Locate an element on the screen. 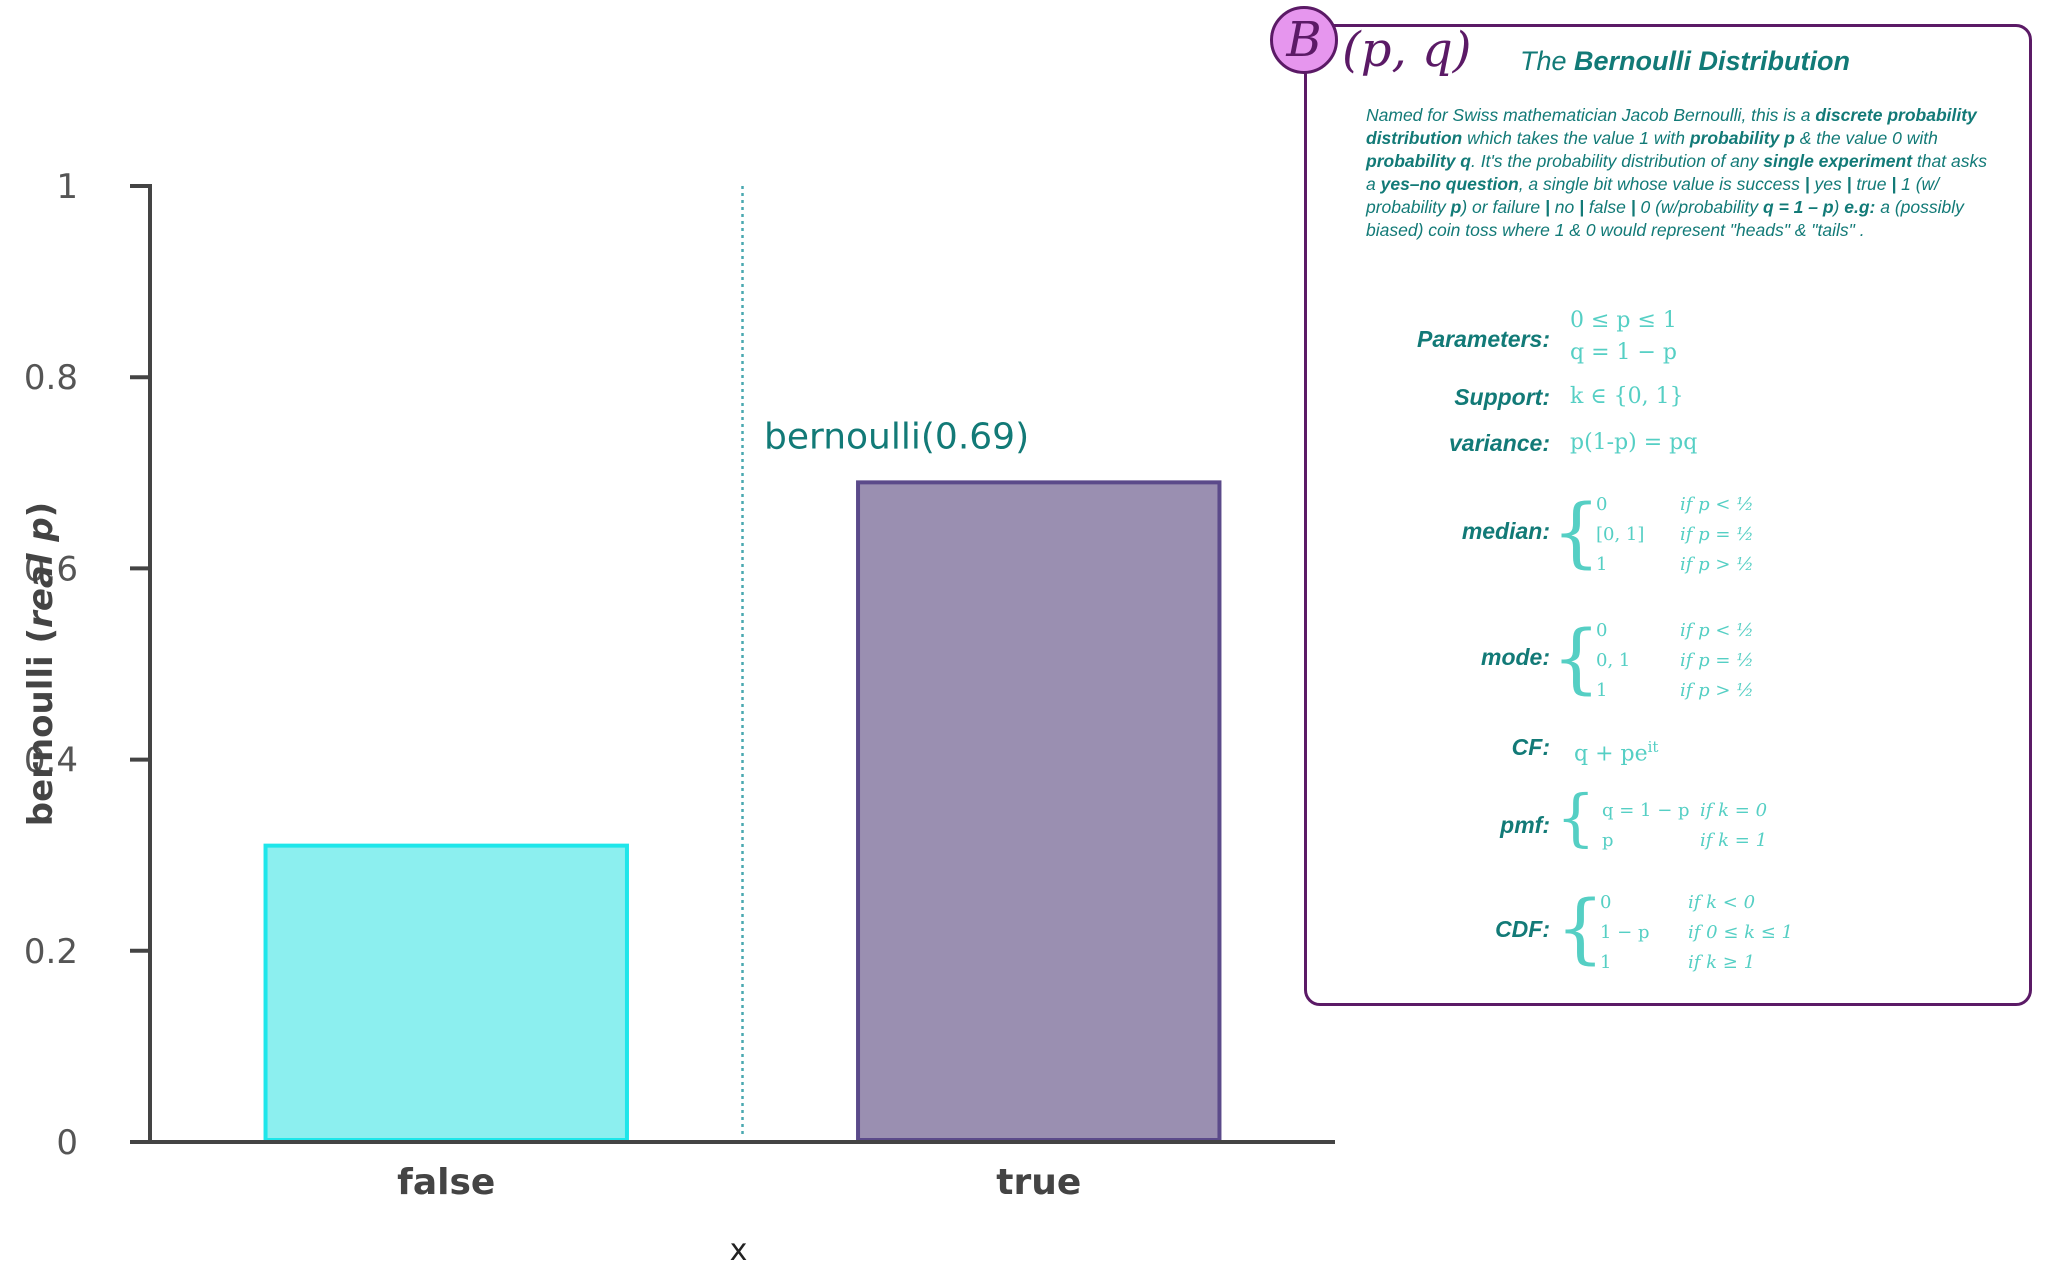  case-value: 1 − p is located at coordinates (1644, 933).